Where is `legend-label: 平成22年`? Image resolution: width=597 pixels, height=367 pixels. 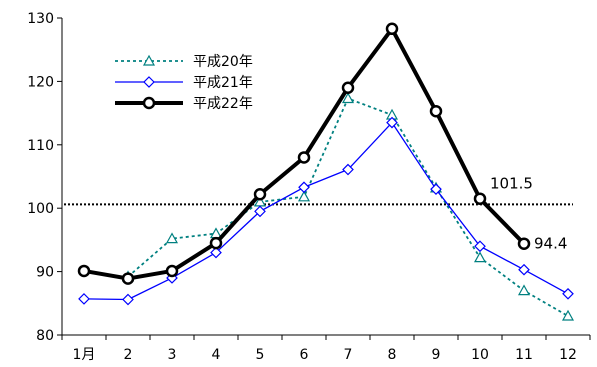 legend-label: 平成22年 is located at coordinates (223, 104).